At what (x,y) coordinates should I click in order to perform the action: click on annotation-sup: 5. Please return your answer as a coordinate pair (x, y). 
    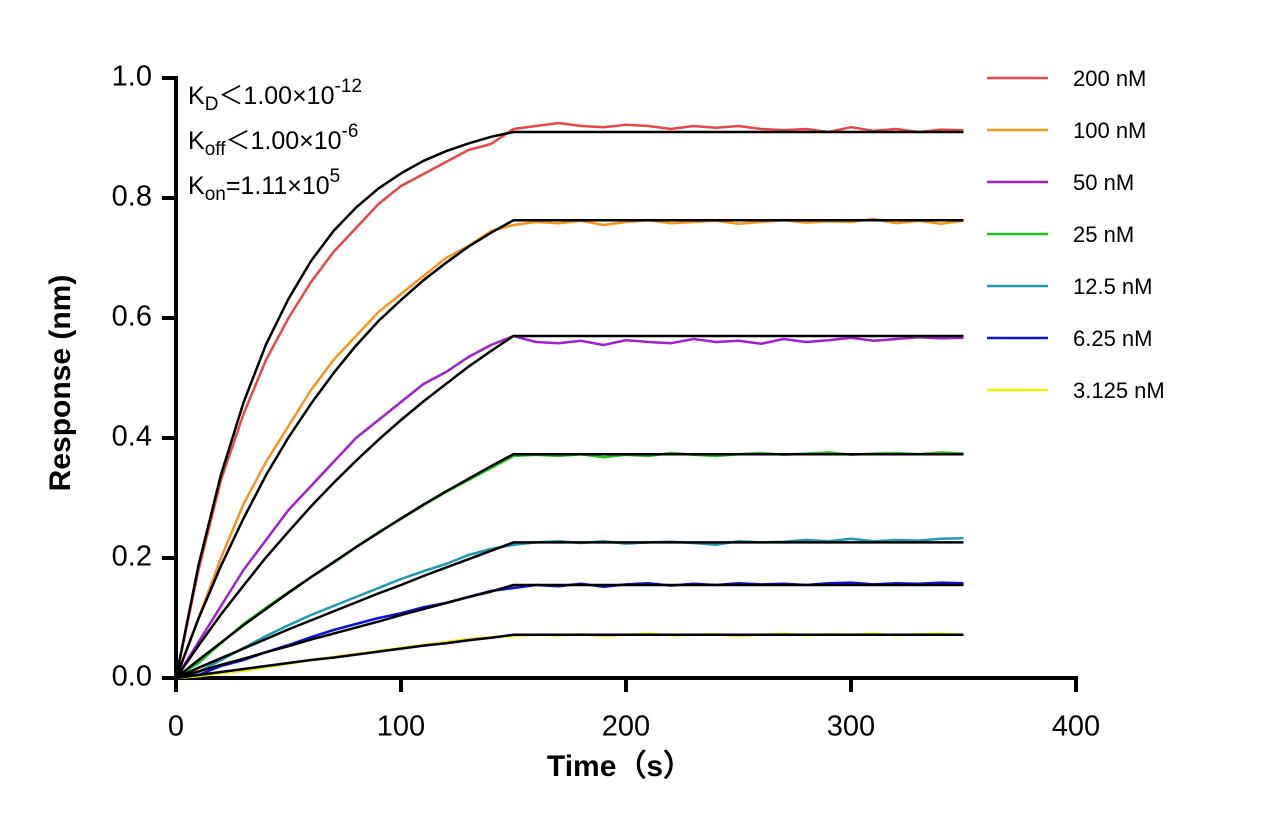
    Looking at the image, I should click on (335, 176).